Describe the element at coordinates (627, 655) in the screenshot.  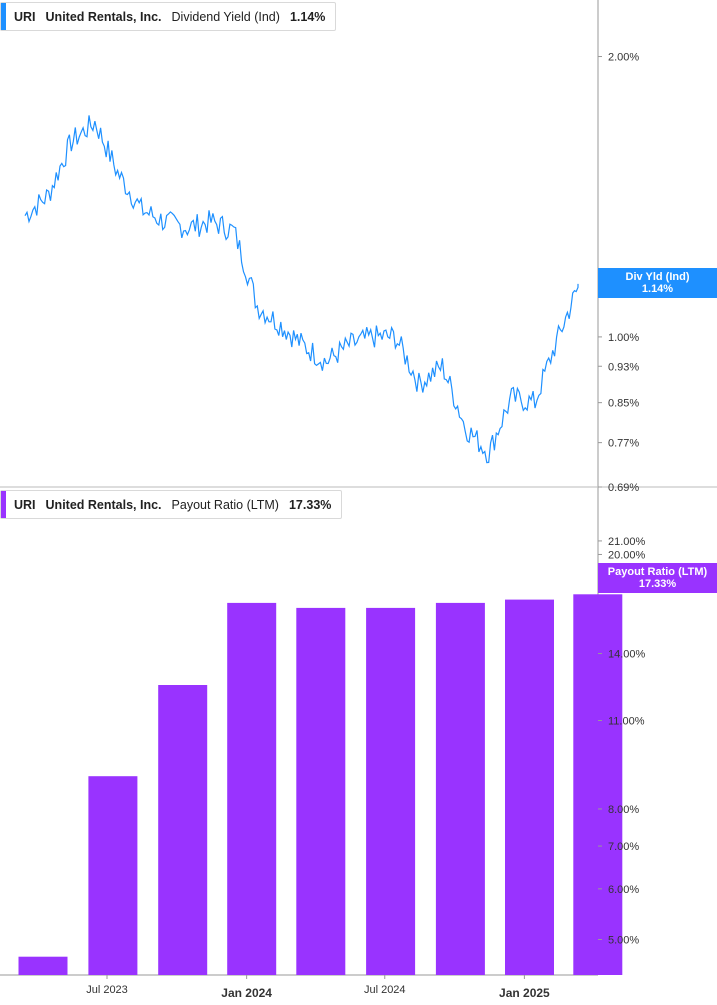
I see `y-tick-label: 14.00%` at that location.